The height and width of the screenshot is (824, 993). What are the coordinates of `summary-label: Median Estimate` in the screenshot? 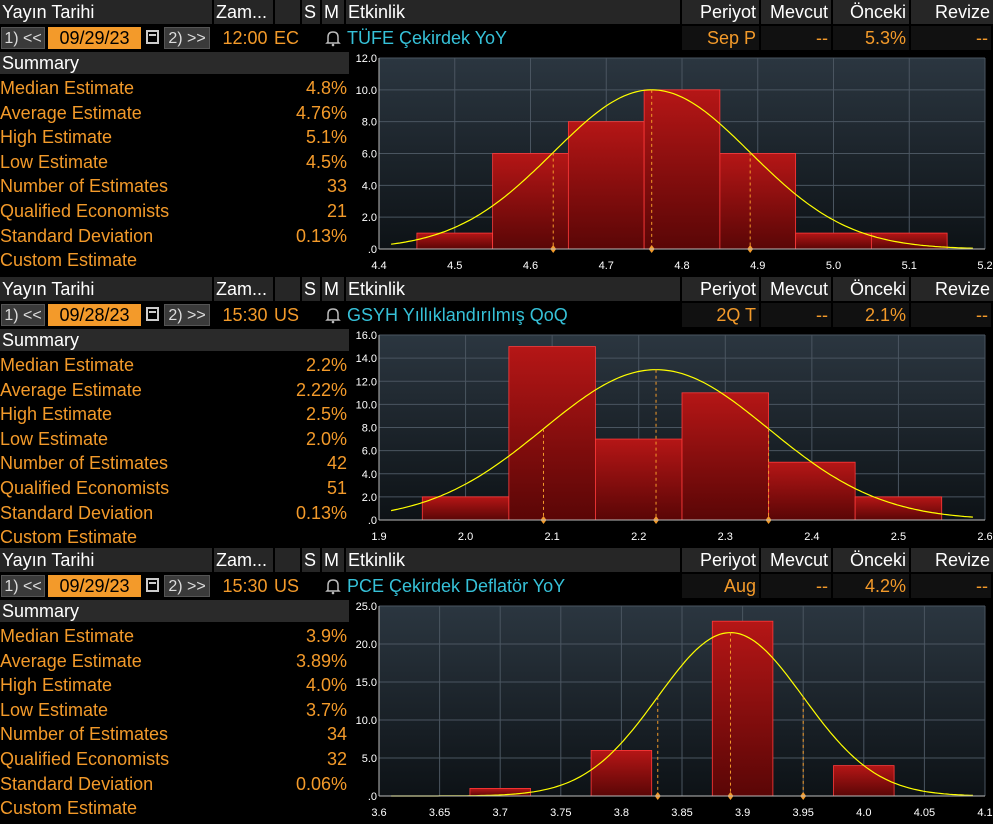 It's located at (67, 636).